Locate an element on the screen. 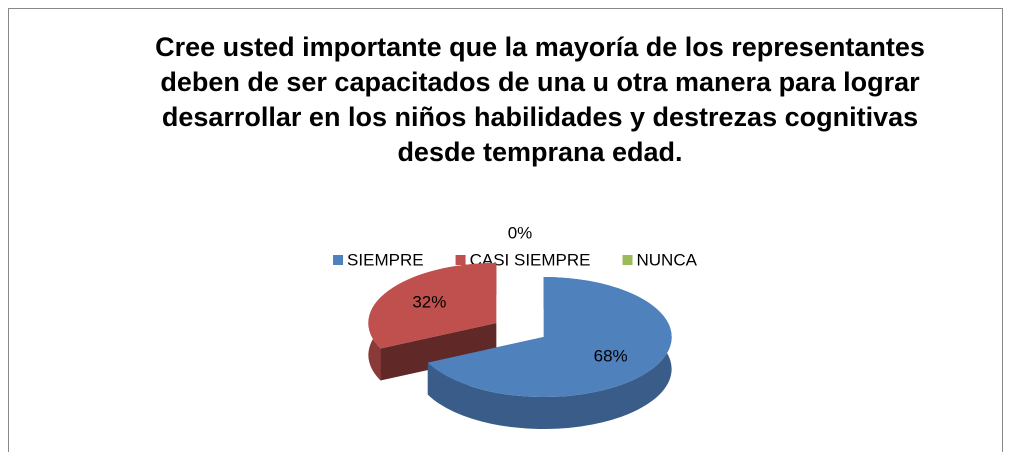 The height and width of the screenshot is (452, 1010). slice-side is located at coordinates (438, 351).